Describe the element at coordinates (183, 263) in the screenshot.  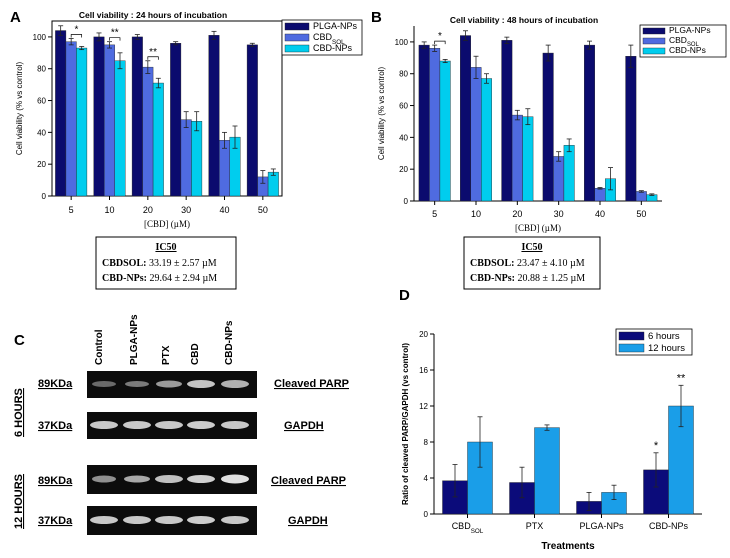
I see `ic50-a-value-0: 33.19 ± 2.57 µM` at that location.